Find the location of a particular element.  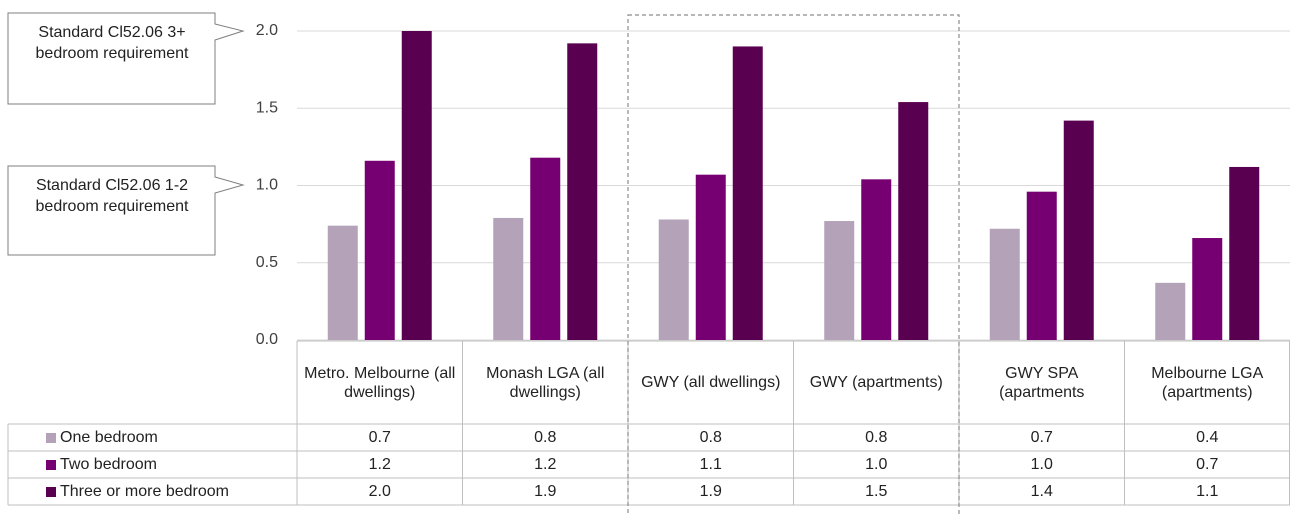

y-tick-label: 0.5 is located at coordinates (267, 262).